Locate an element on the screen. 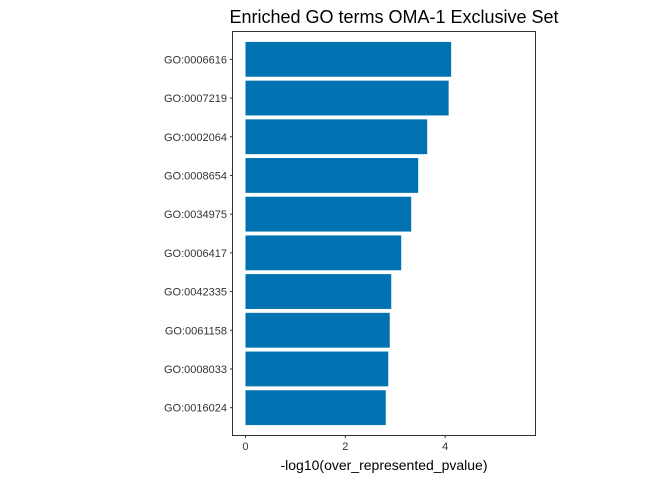 The height and width of the screenshot is (480, 672). chart-title: Enriched GO terms OMA-1 Exclusive Set is located at coordinates (393, 17).